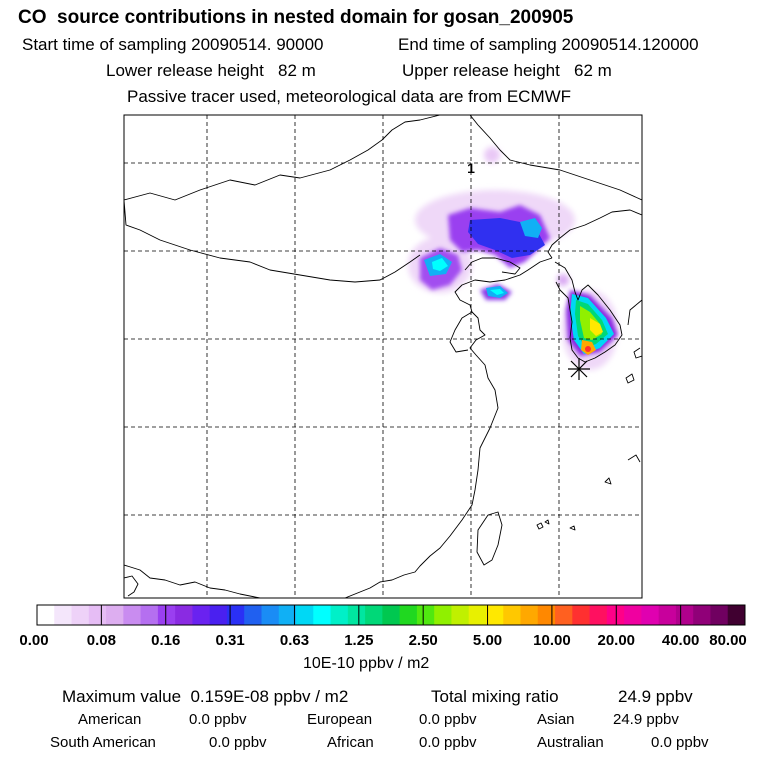 The image size is (768, 768). What do you see at coordinates (101, 640) in the screenshot?
I see `colorbar-tick-label: 0.08` at bounding box center [101, 640].